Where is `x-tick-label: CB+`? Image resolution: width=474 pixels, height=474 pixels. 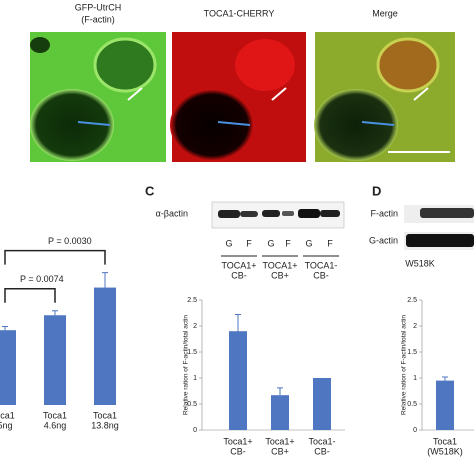 x-tick-label: CB+ is located at coordinates (280, 451).